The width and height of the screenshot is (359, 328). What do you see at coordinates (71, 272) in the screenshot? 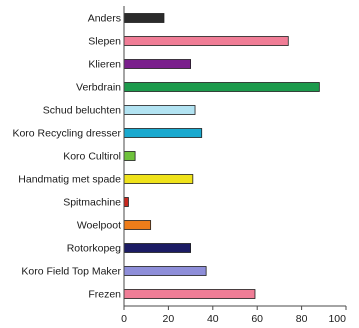
I see `category-label-11: Koro Field Top Maker` at bounding box center [71, 272].